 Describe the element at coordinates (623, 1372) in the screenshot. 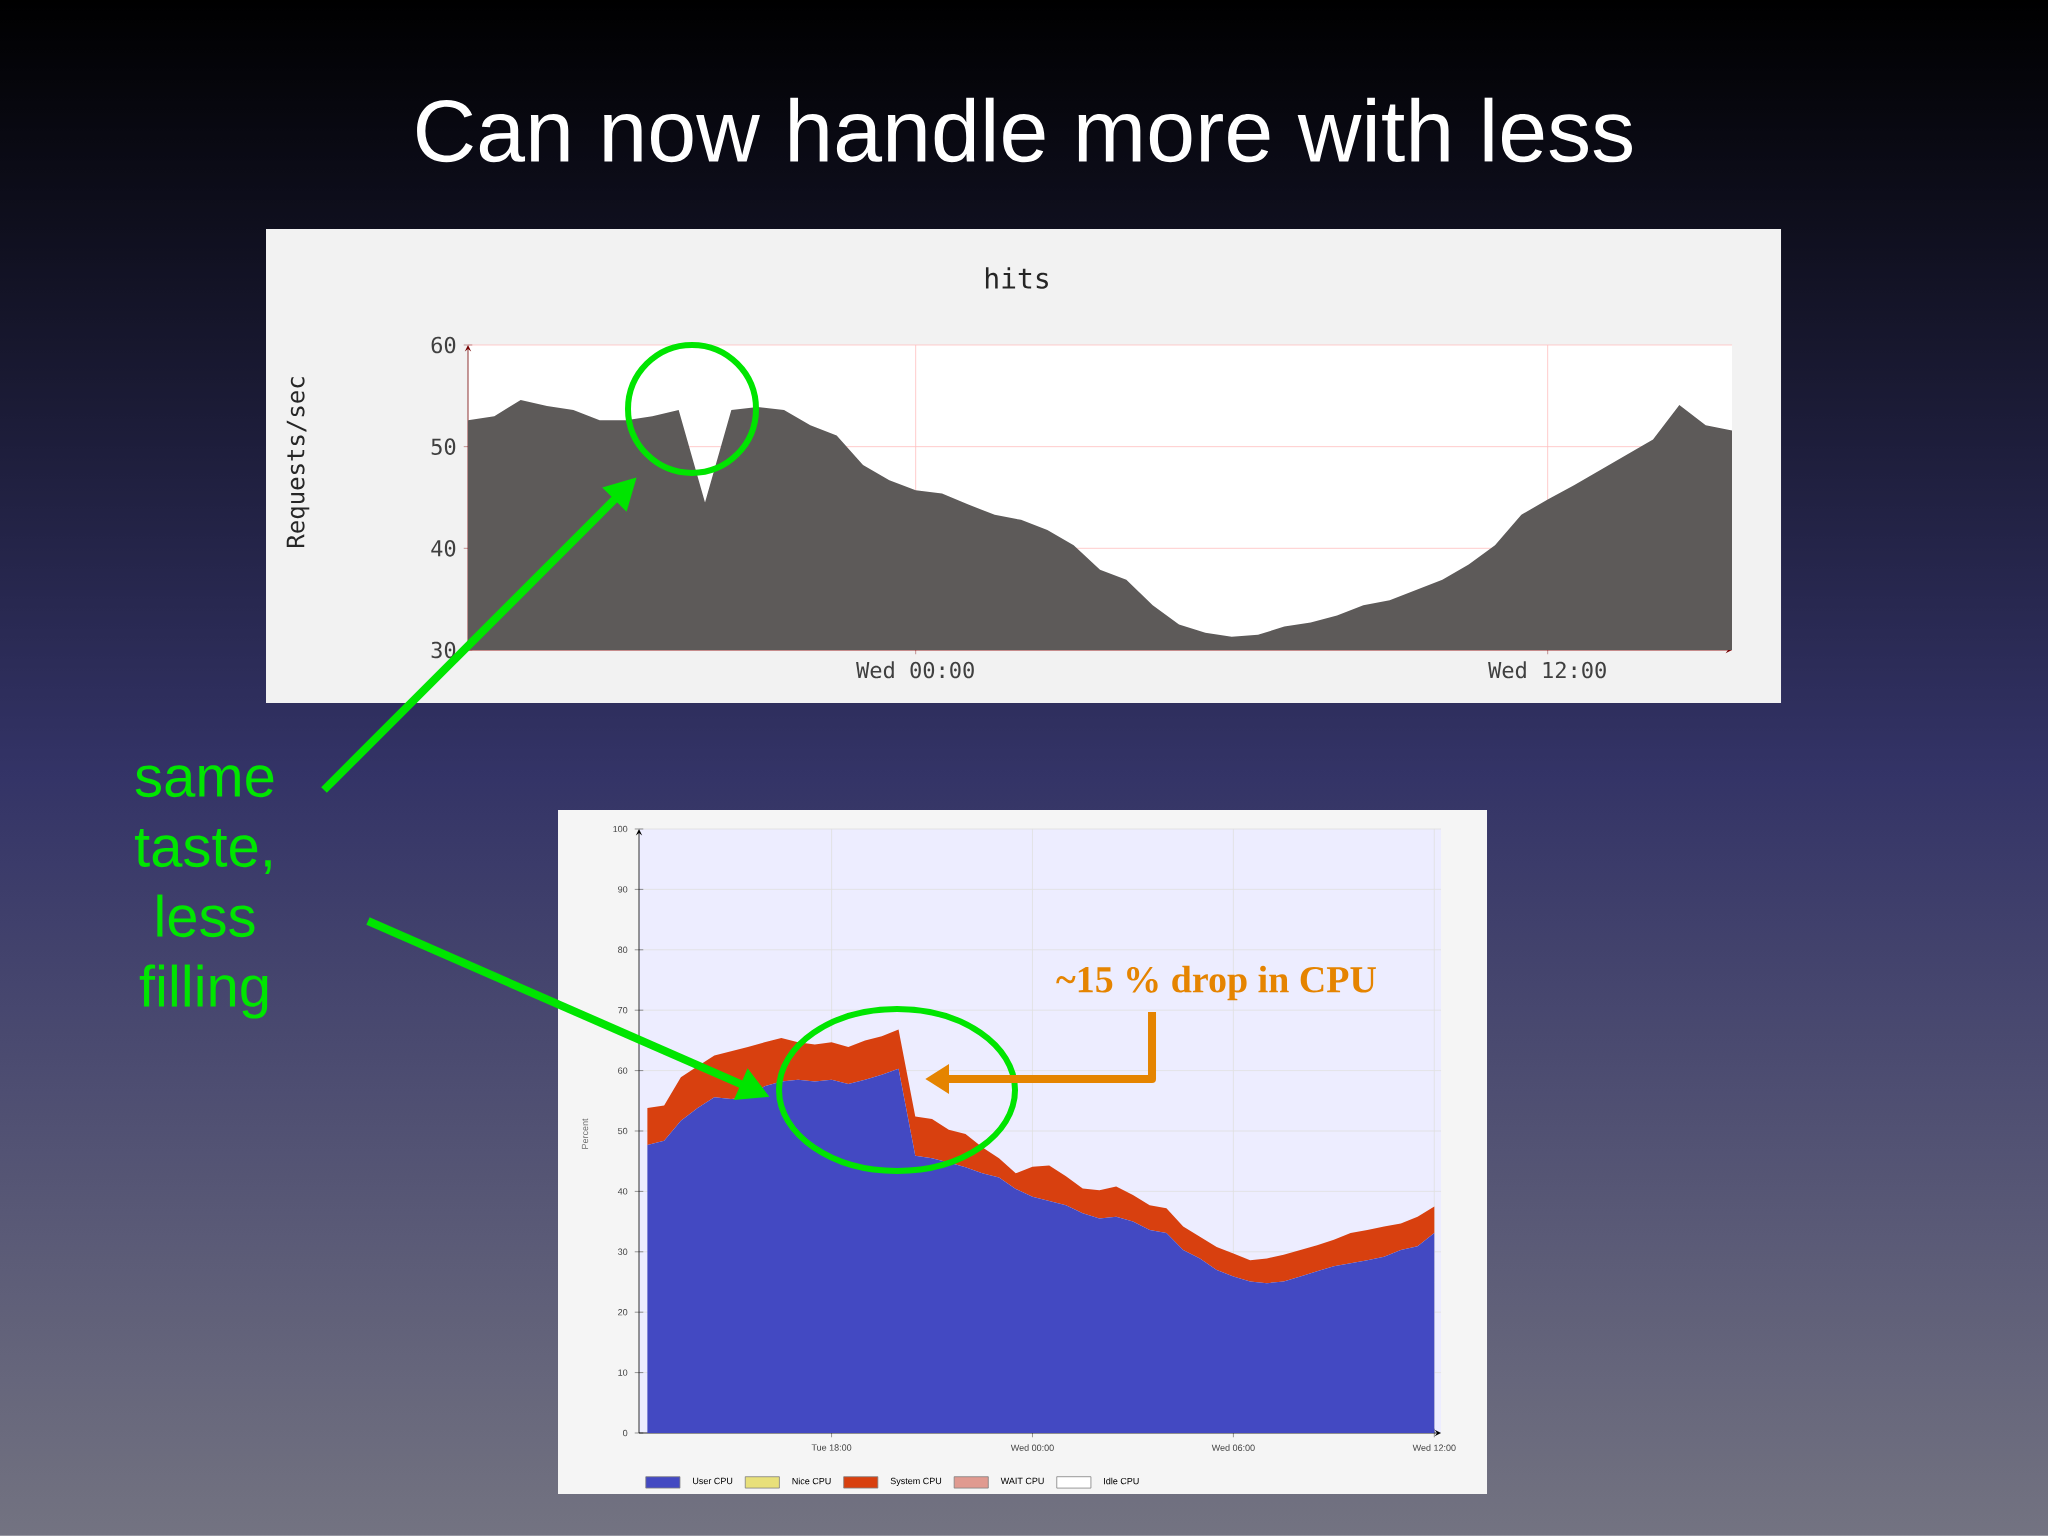

I see `y-tick-label: 10` at that location.